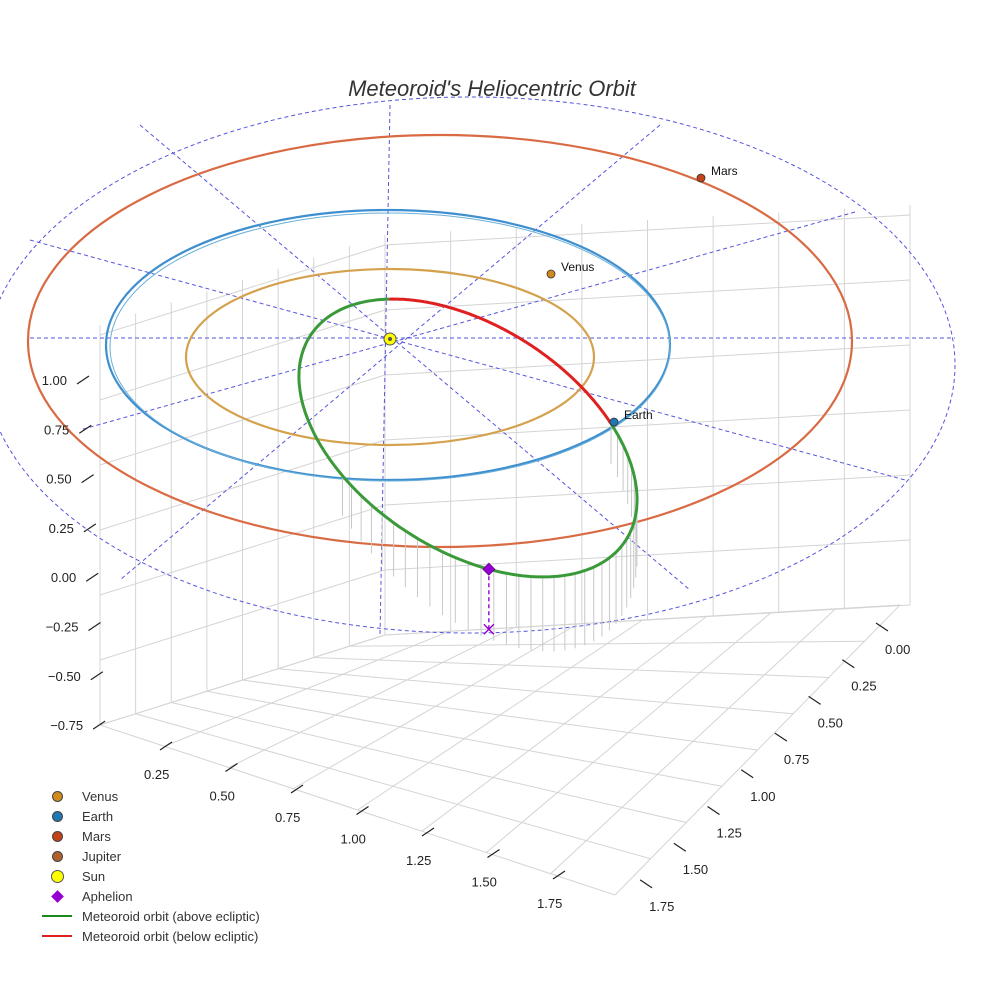 The width and height of the screenshot is (984, 984). Describe the element at coordinates (56, 429) in the screenshot. I see `z-tick-label: 0.75` at that location.